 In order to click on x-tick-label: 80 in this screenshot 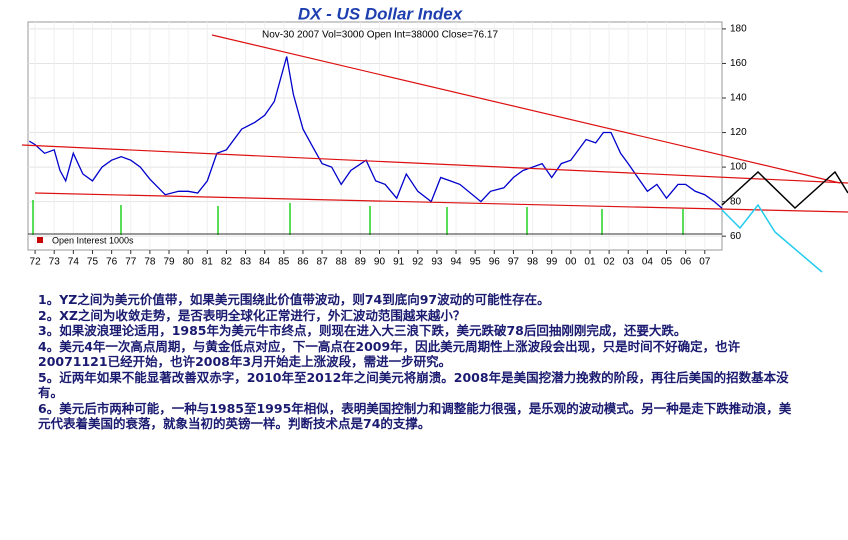, I will do `click(189, 262)`.